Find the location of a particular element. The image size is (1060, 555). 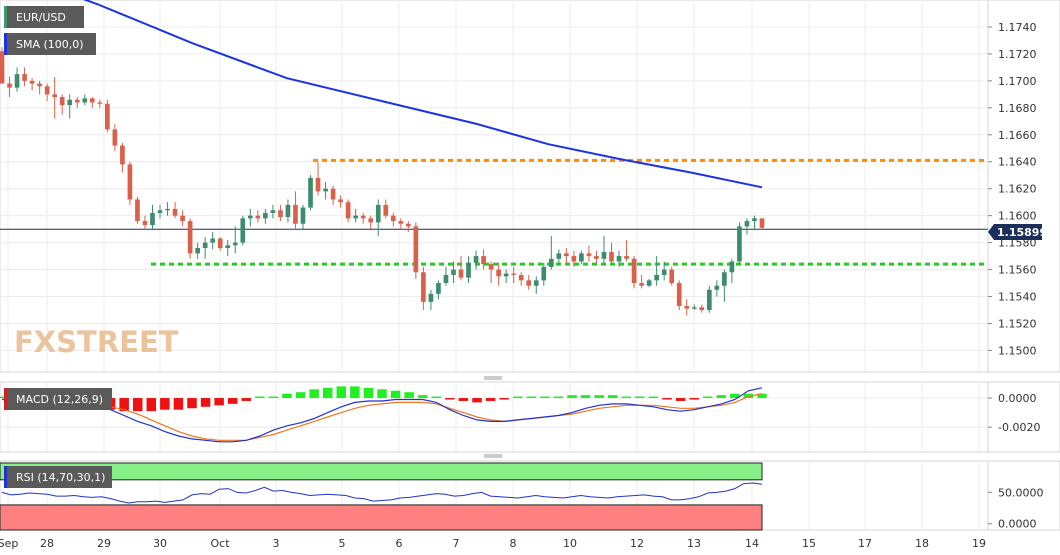

macd-resize-handle is located at coordinates (493, 378).